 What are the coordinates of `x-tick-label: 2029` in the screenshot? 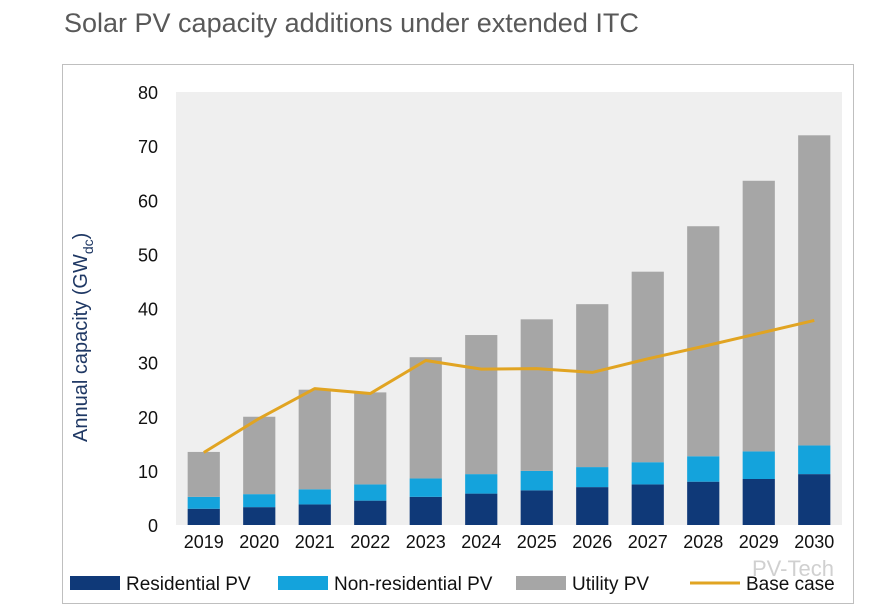 It's located at (759, 542).